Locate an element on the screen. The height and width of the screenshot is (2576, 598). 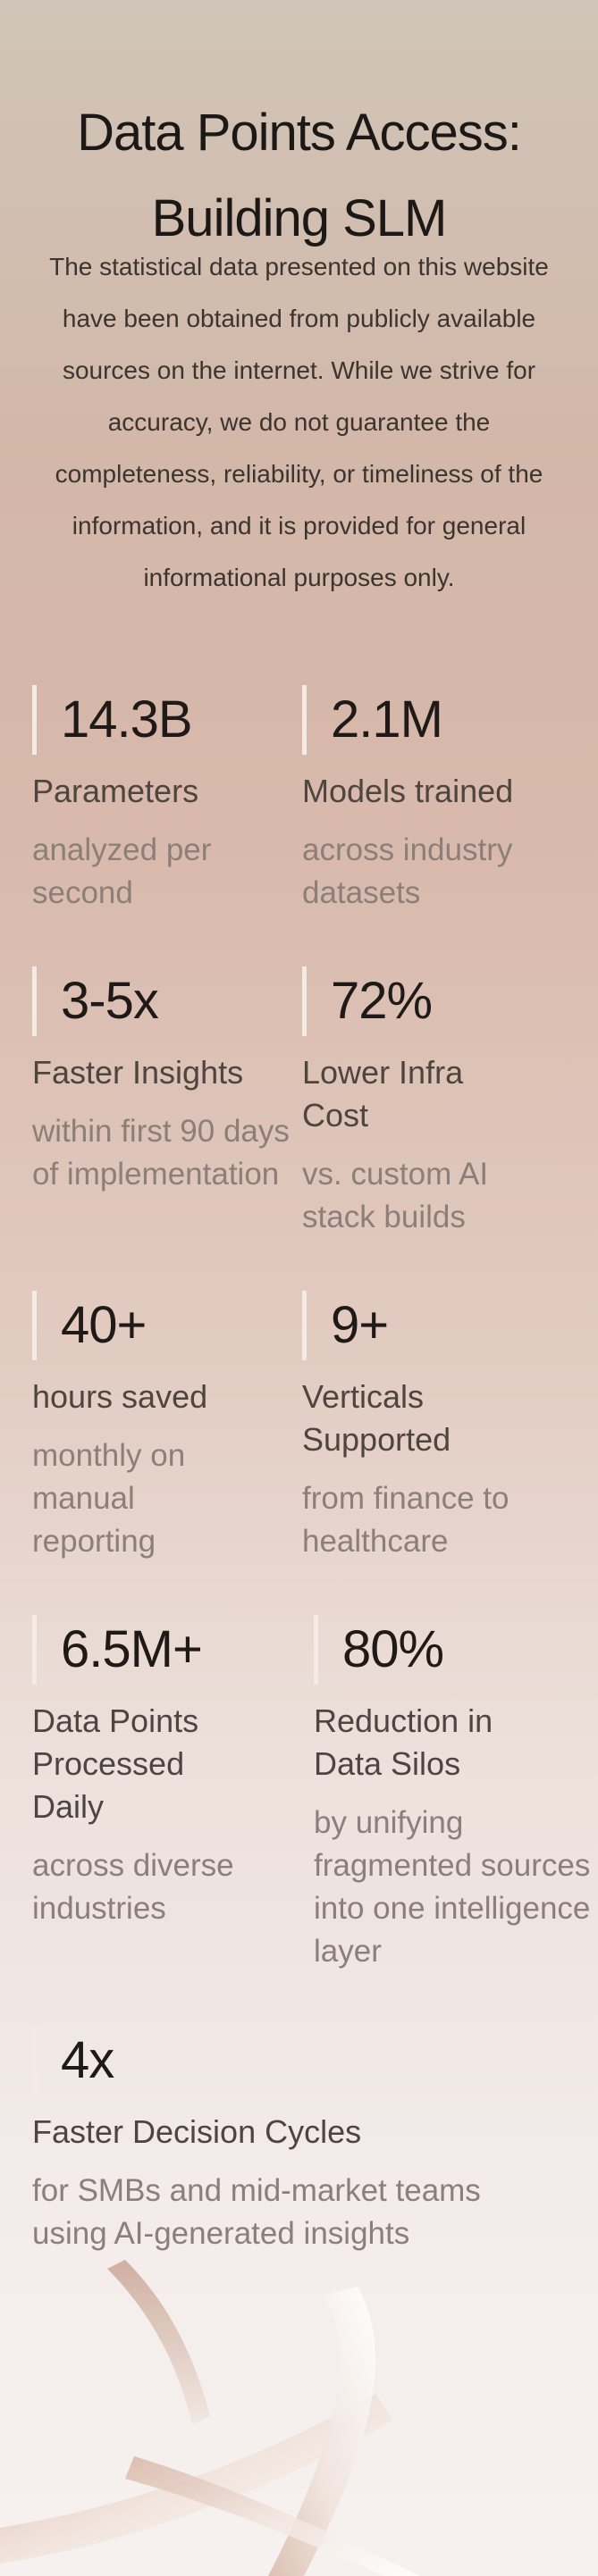
page-title-line-2: Building SLM is located at coordinates (299, 218).